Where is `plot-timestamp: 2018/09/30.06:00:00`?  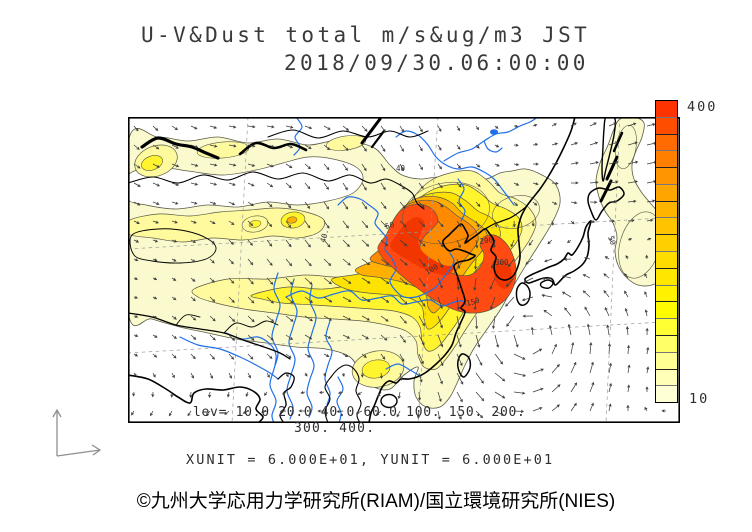
plot-timestamp: 2018/09/30.06:00:00 is located at coordinates (436, 63).